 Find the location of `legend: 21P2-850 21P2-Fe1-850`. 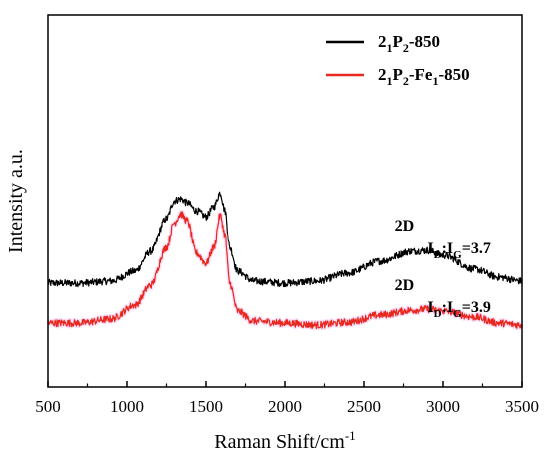

legend: 21P2-850 21P2-Fe1-850 is located at coordinates (398, 60).